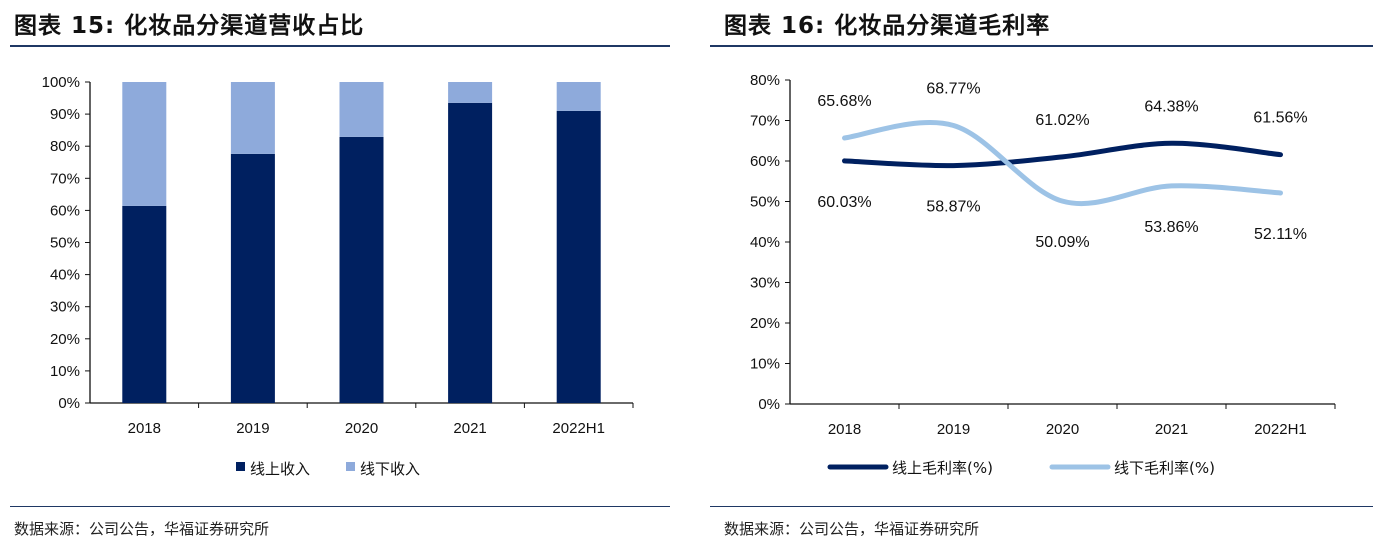  Describe the element at coordinates (1062, 154) in the screenshot. I see `line-online` at that location.